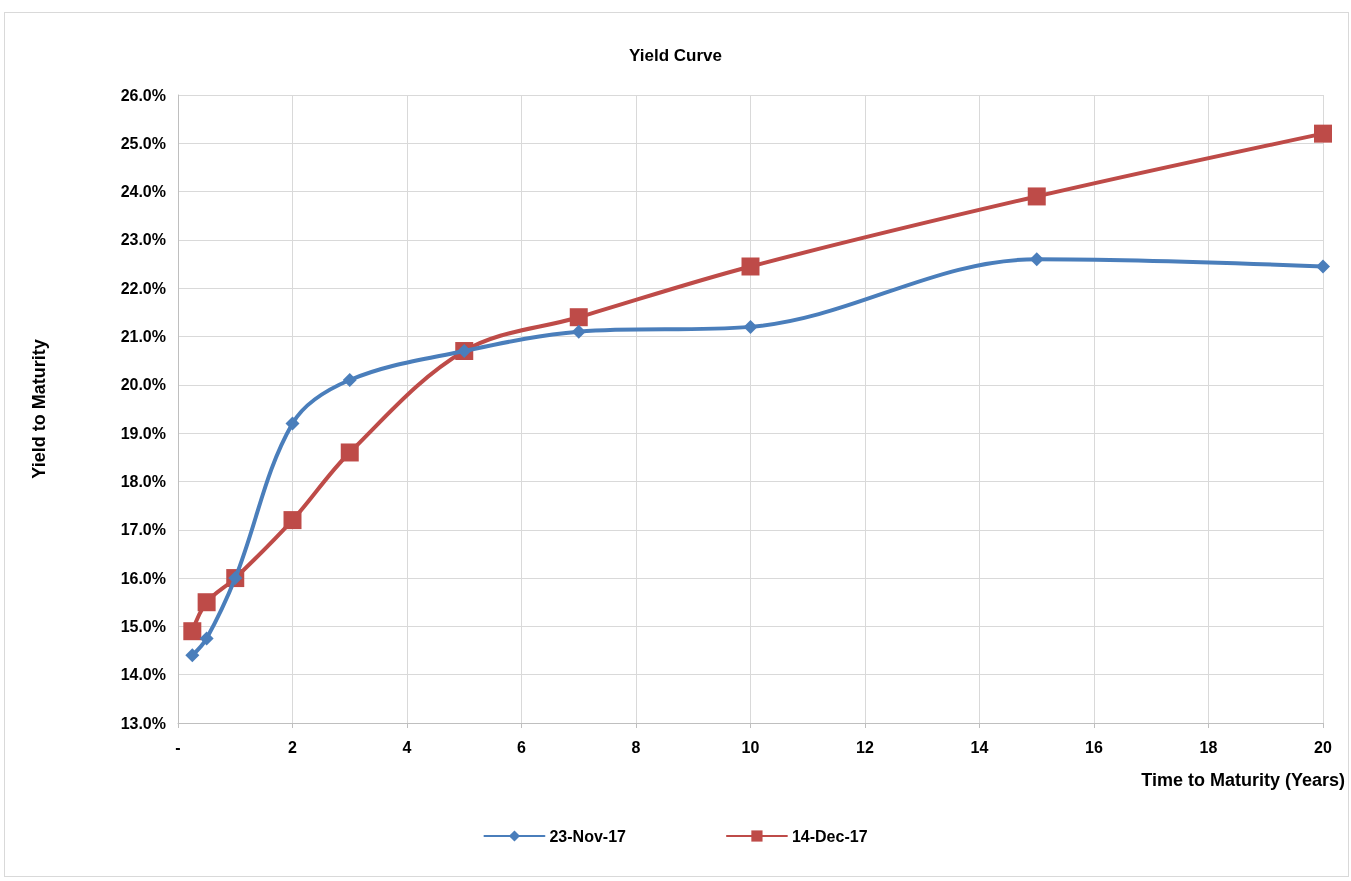 The width and height of the screenshot is (1351, 881). Describe the element at coordinates (178, 747) in the screenshot. I see `x-tick-label: -` at that location.